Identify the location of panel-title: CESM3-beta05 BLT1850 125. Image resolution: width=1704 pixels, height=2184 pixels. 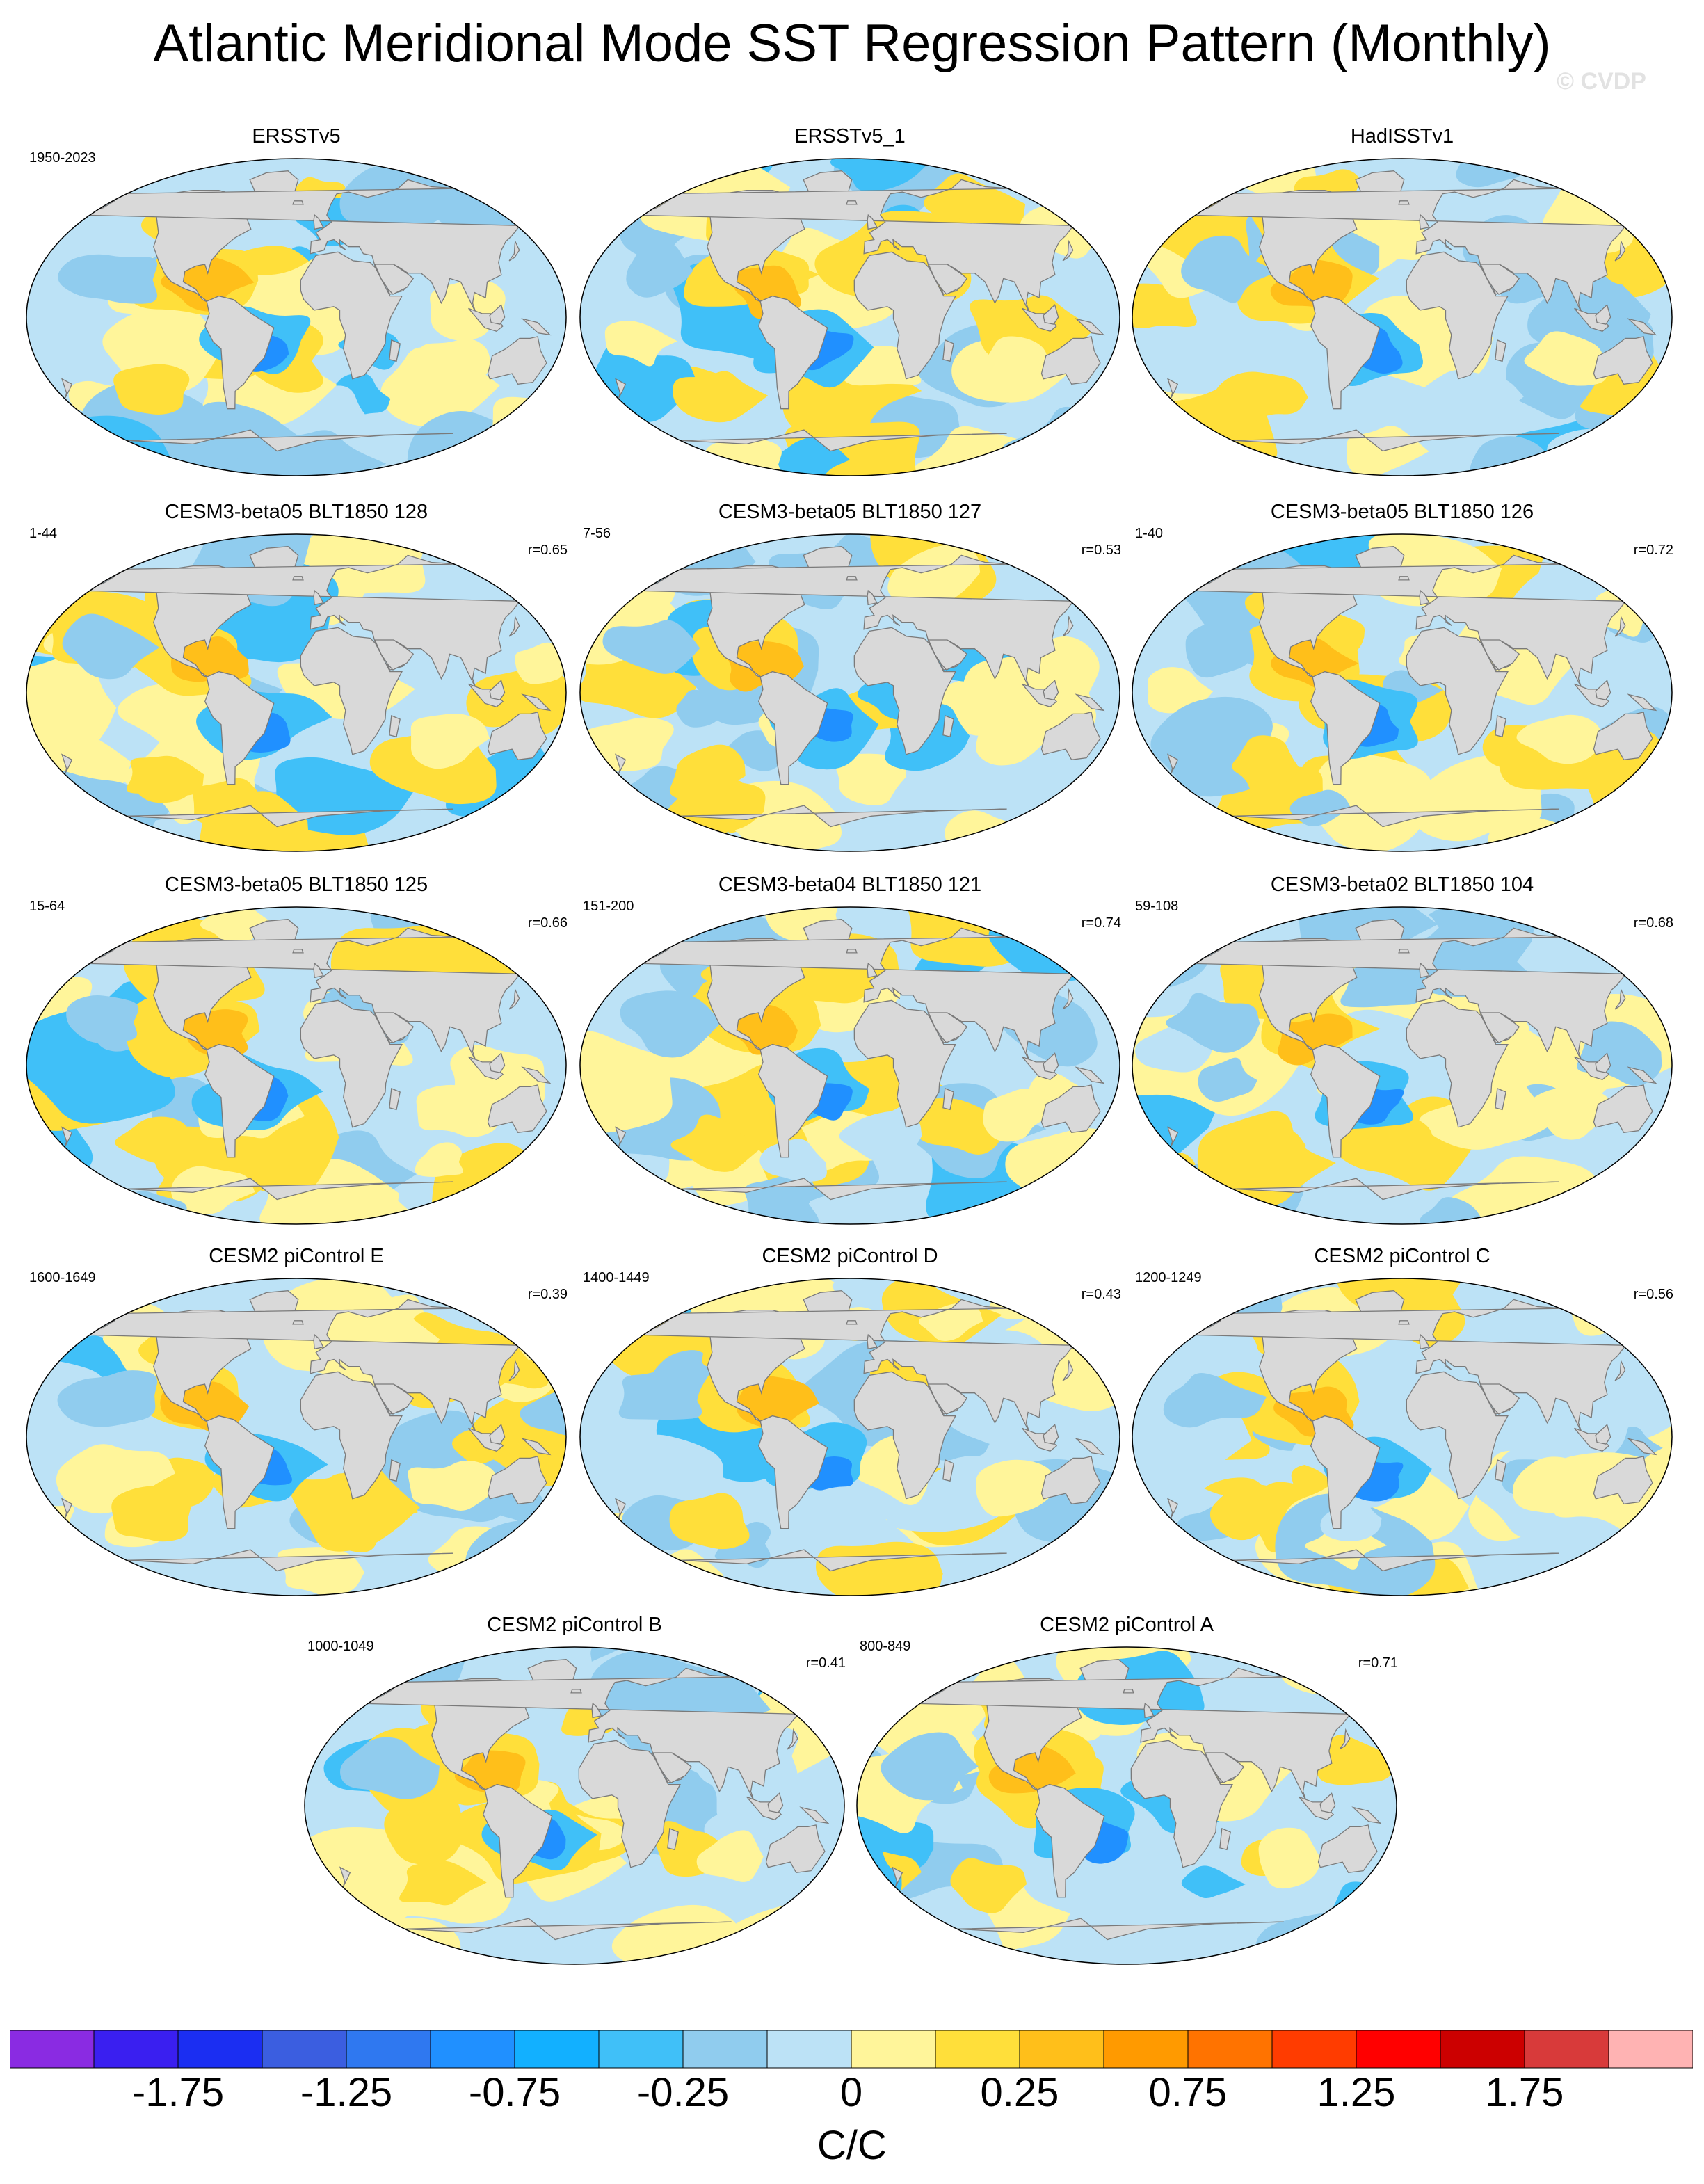
(296, 885).